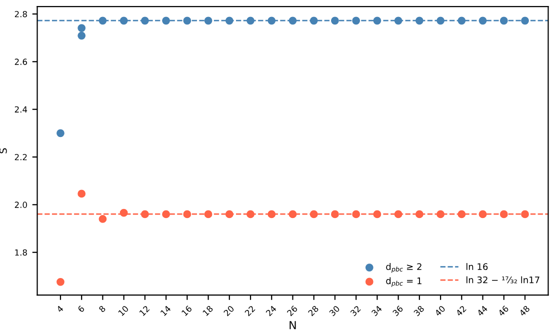 The width and height of the screenshot is (556, 330). I want to click on x-tick-label: 18, so click(208, 310).